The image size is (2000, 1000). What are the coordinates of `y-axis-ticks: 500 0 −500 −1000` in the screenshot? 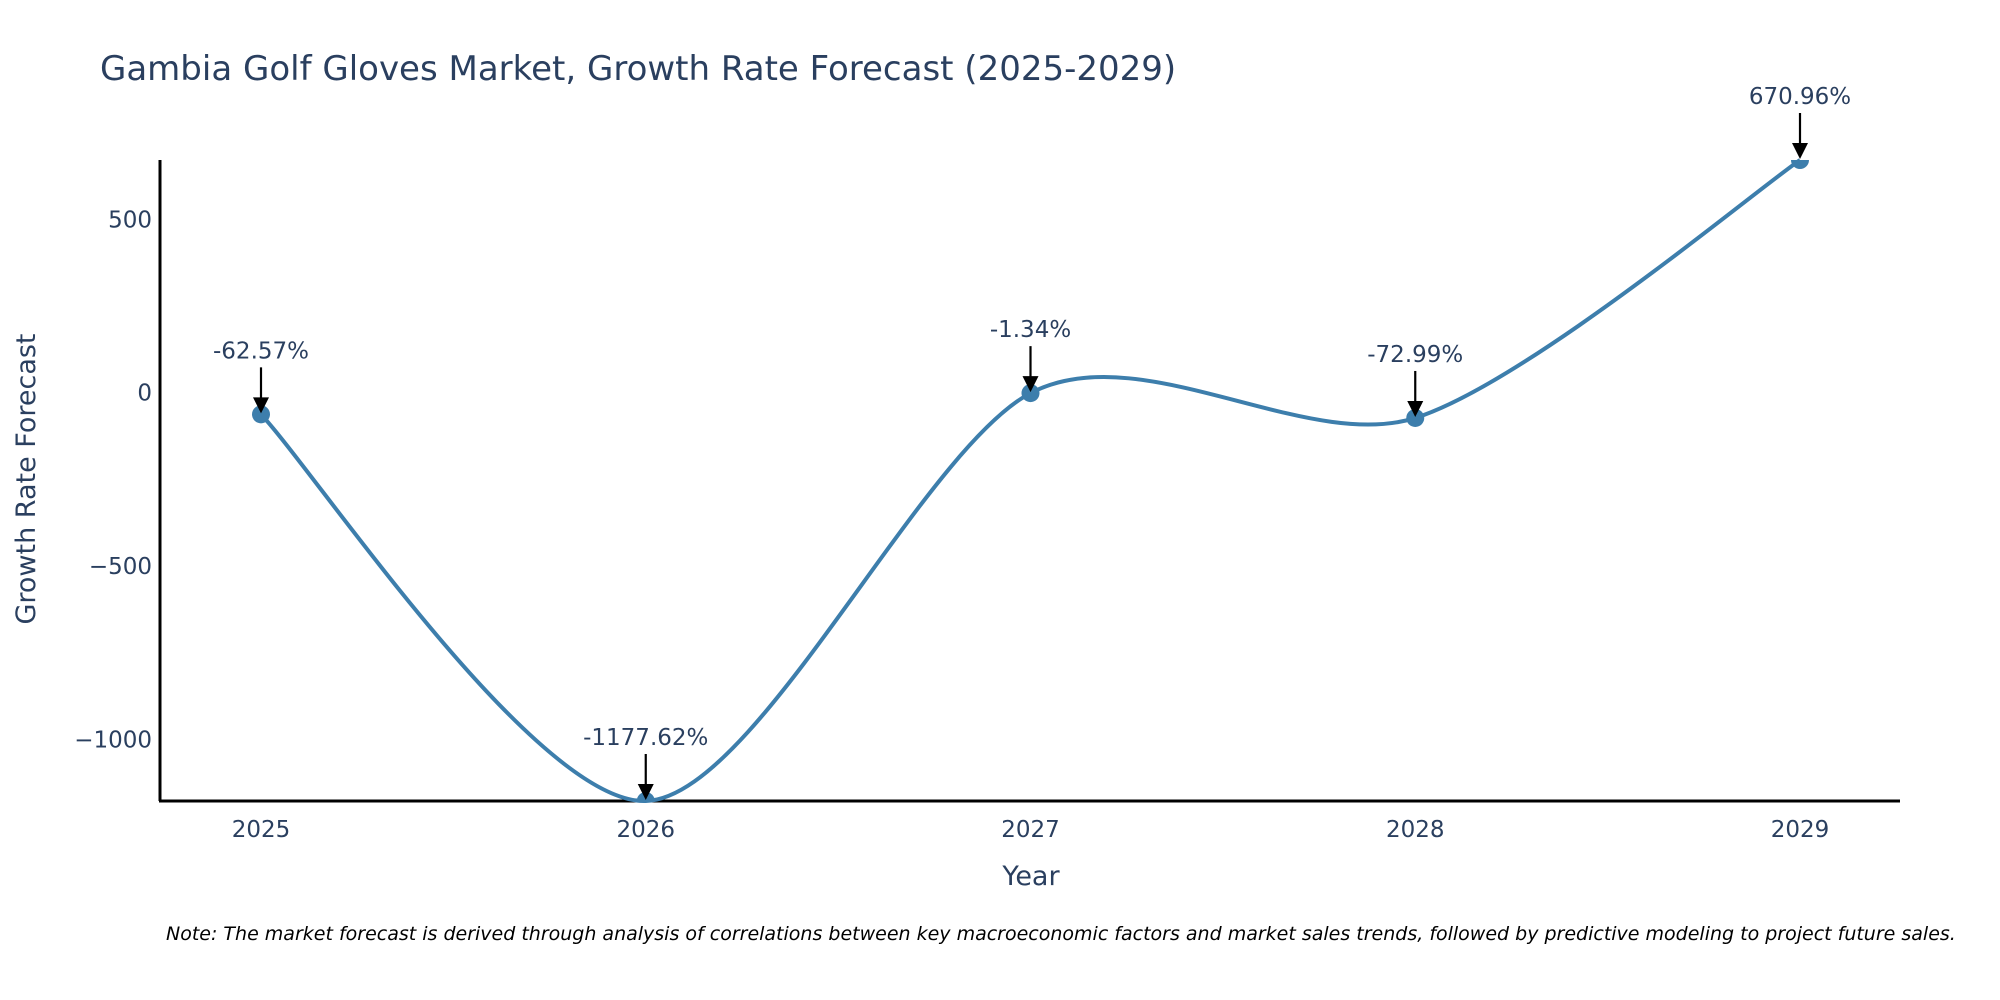 It's located at (113, 480).